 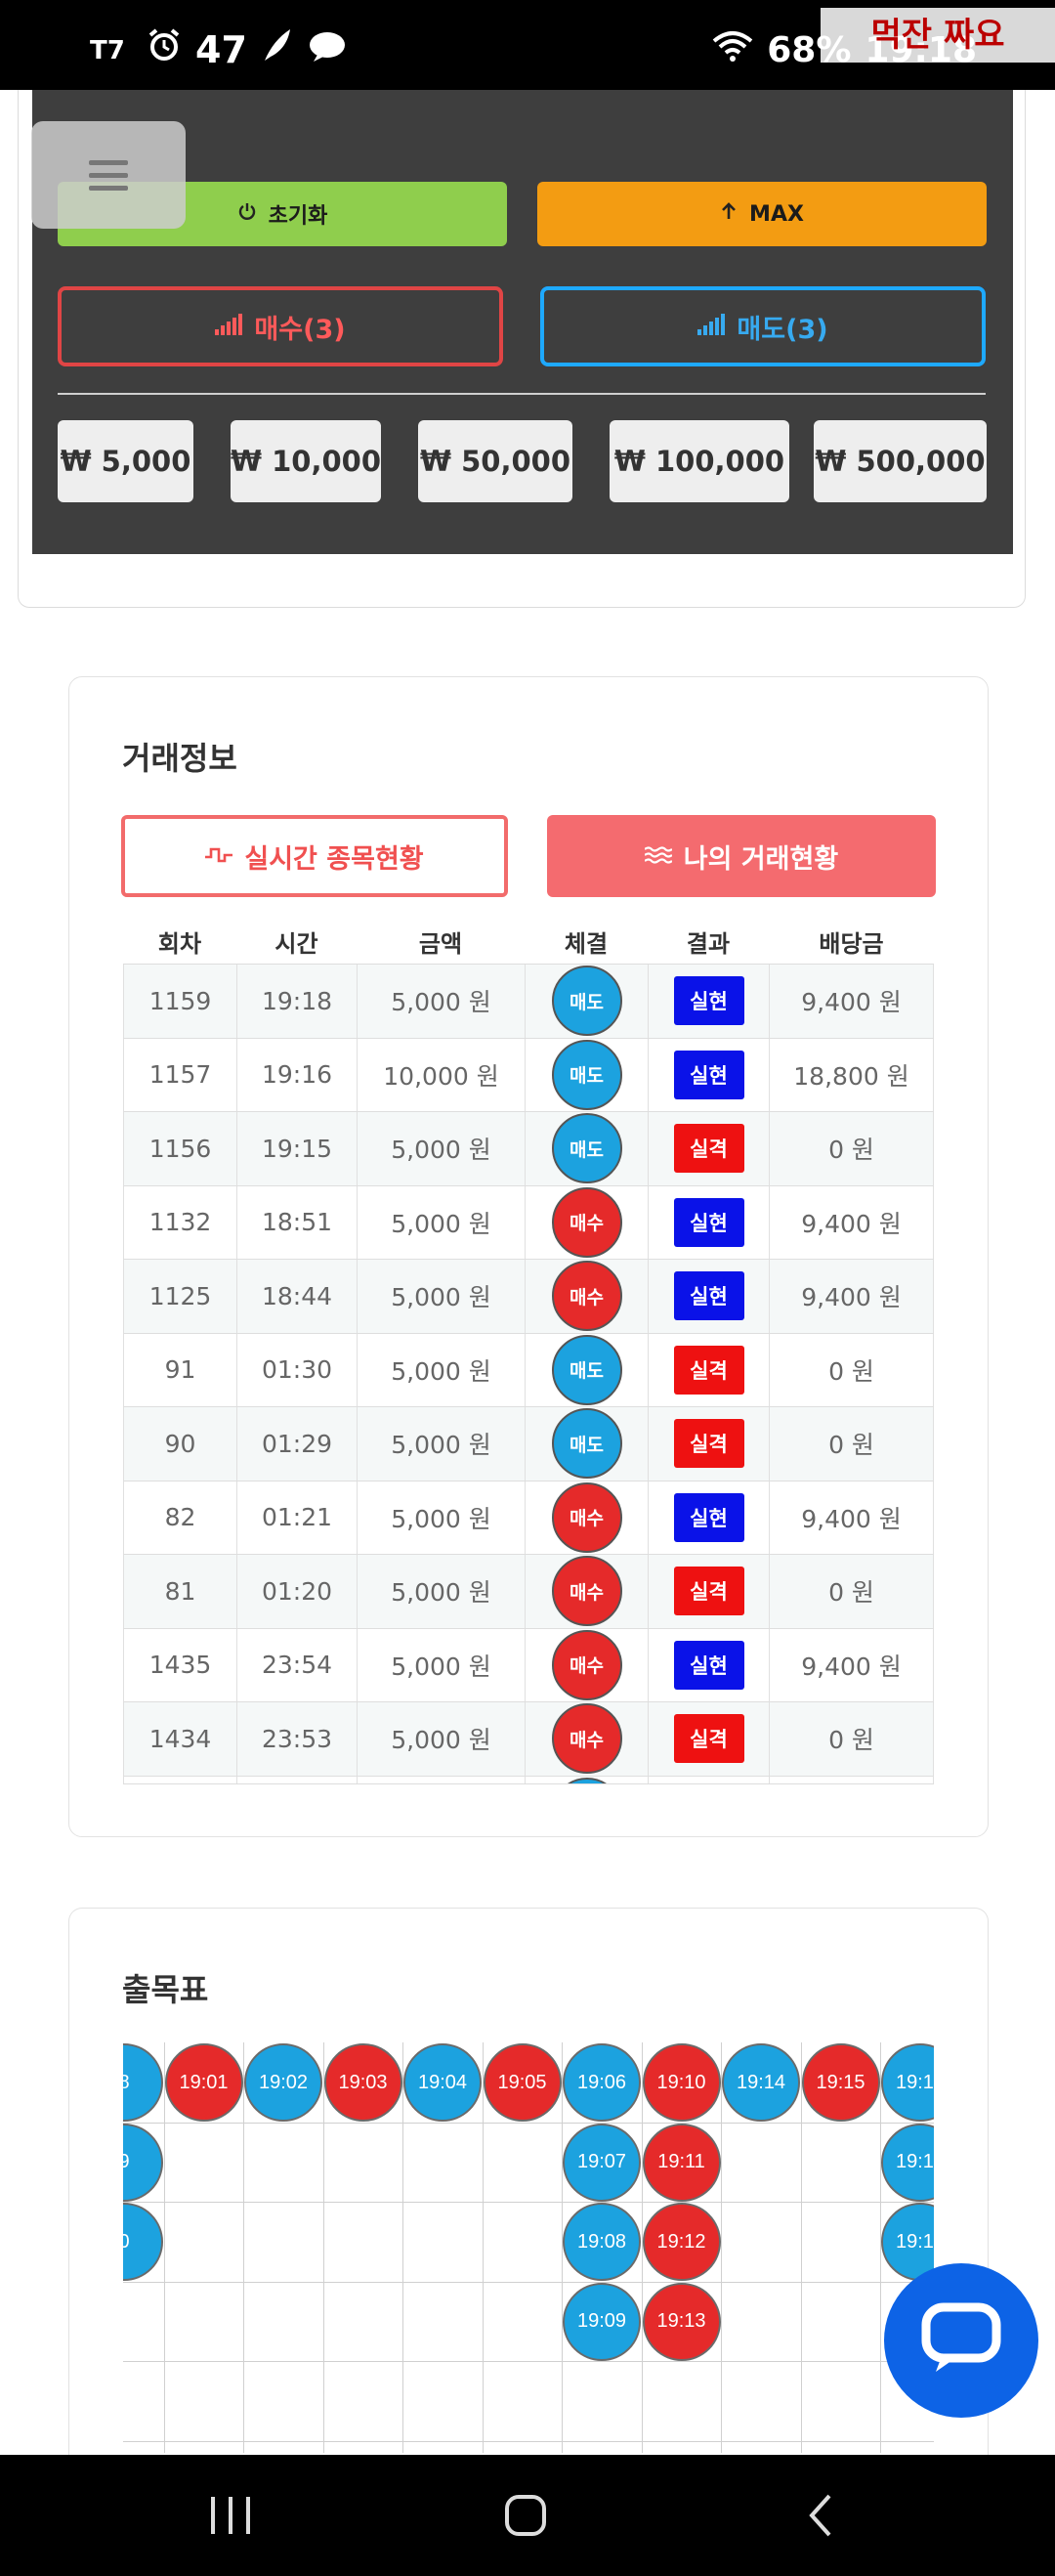 What do you see at coordinates (522, 394) in the screenshot?
I see `panel-divider` at bounding box center [522, 394].